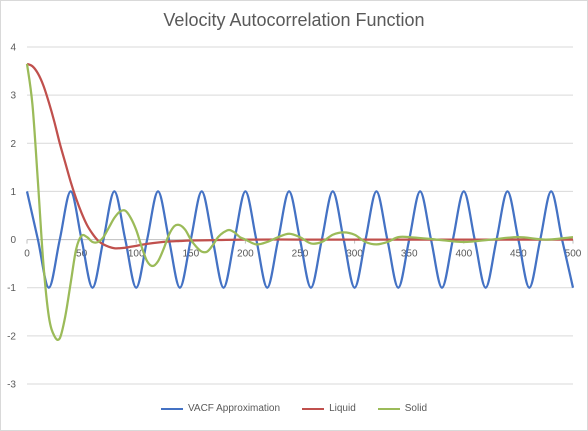 This screenshot has width=588, height=431. I want to click on x-tick-label: 300, so click(354, 254).